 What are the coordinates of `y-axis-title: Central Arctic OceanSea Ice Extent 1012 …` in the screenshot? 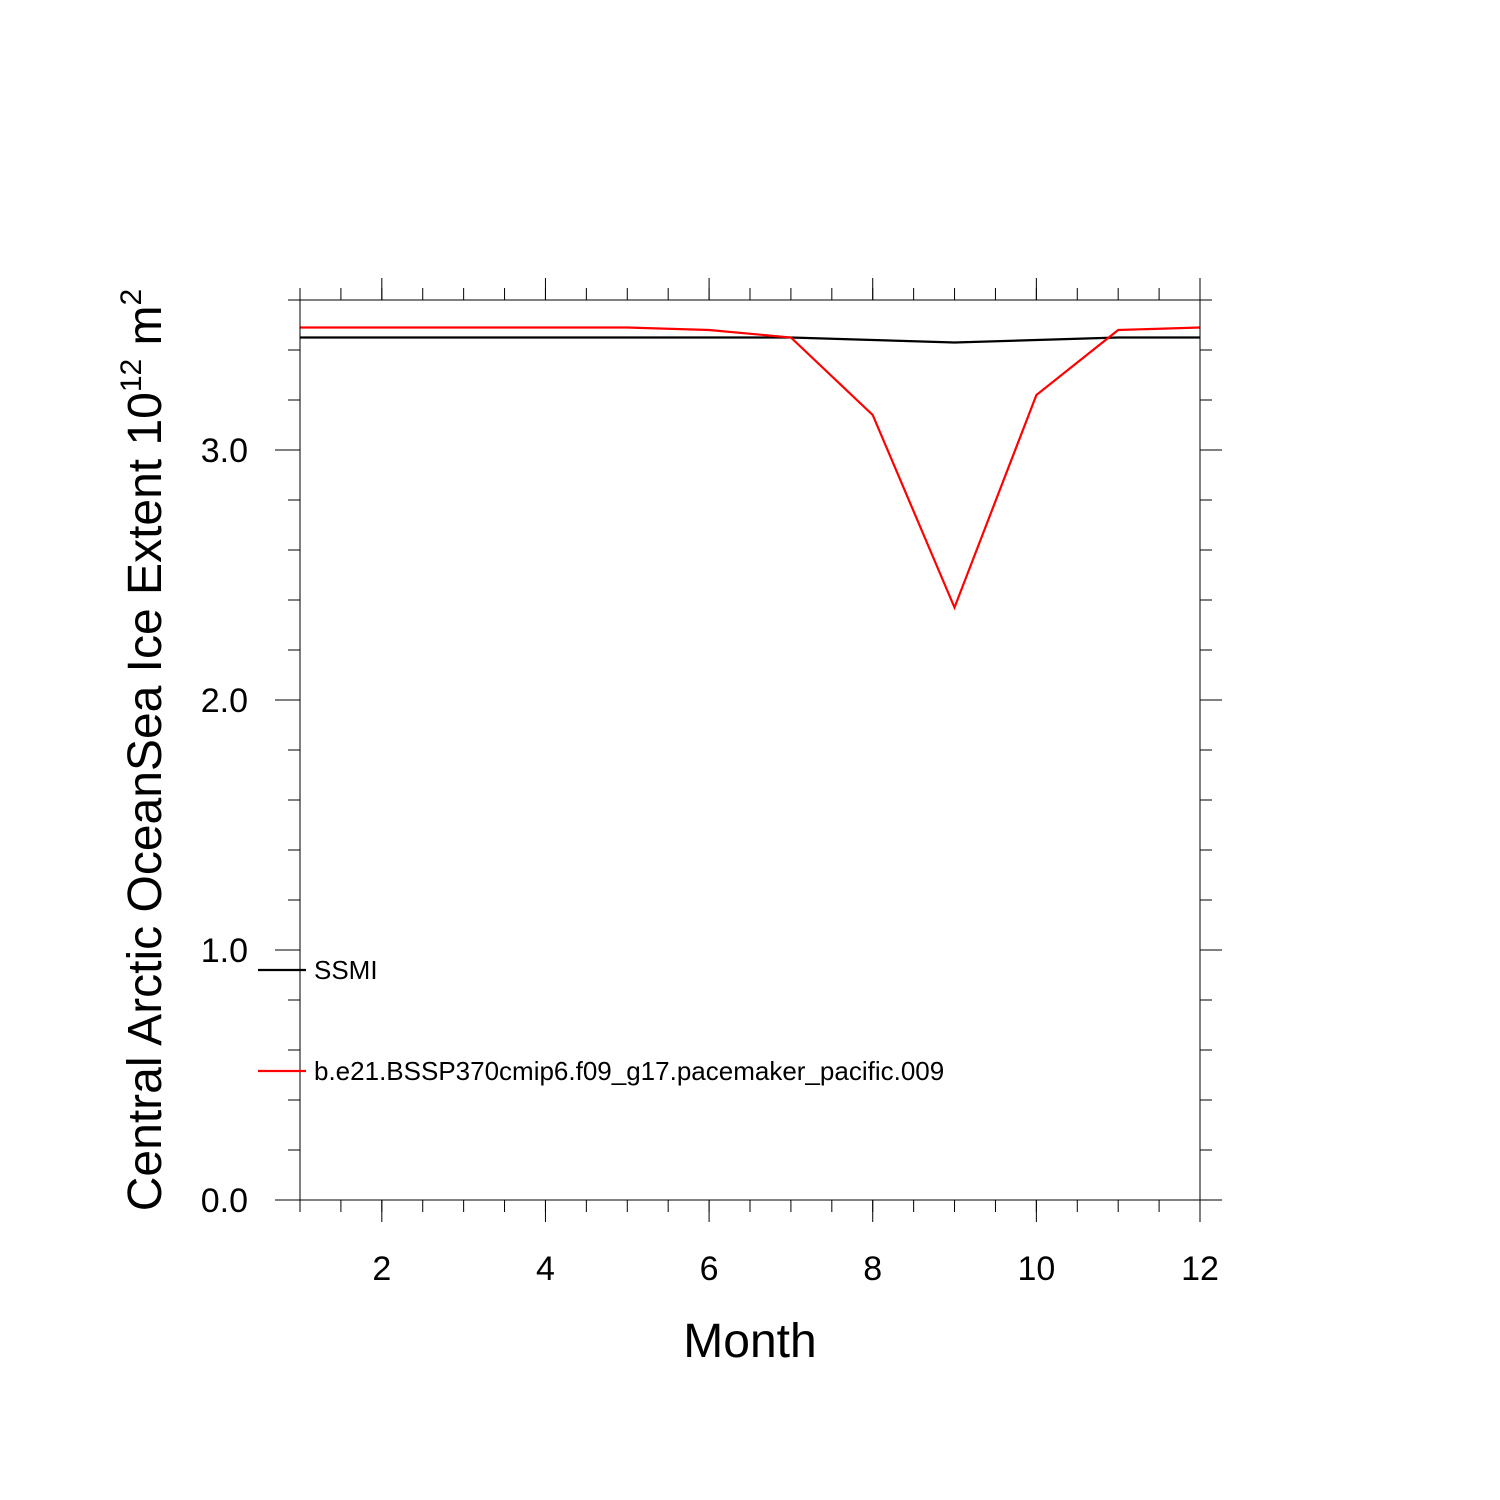 It's located at (143, 750).